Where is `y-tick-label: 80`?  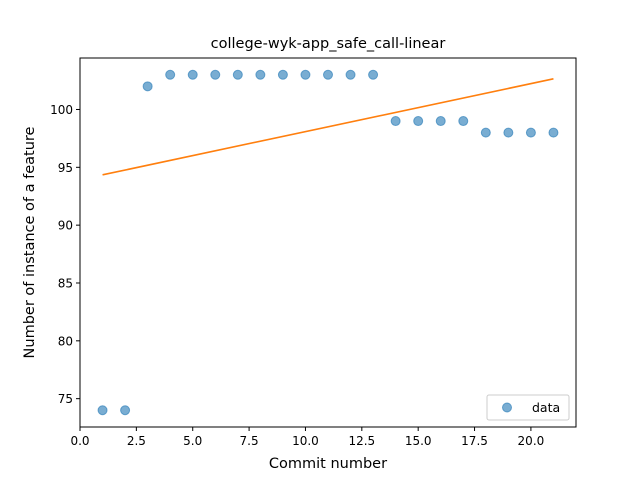 y-tick-label: 80 is located at coordinates (65, 341).